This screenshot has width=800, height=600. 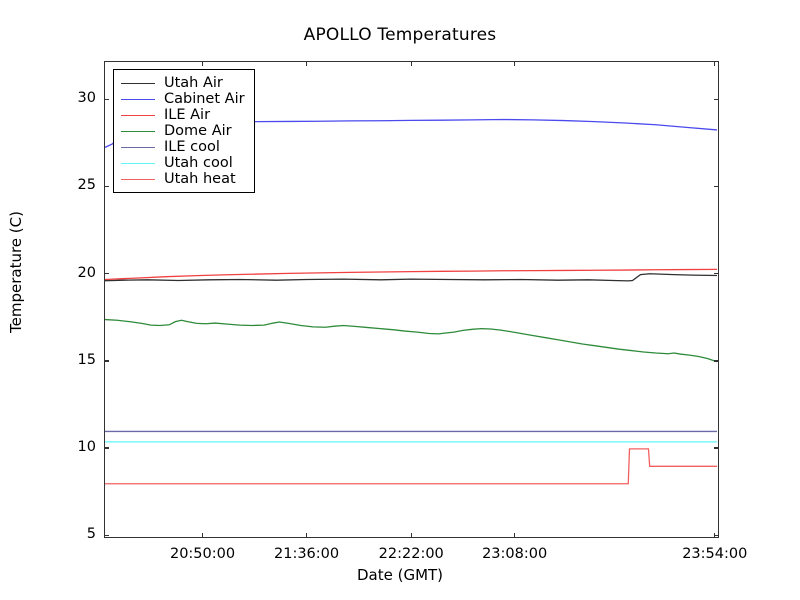 What do you see at coordinates (307, 554) in the screenshot?
I see `x-tick-label: 21:36:00` at bounding box center [307, 554].